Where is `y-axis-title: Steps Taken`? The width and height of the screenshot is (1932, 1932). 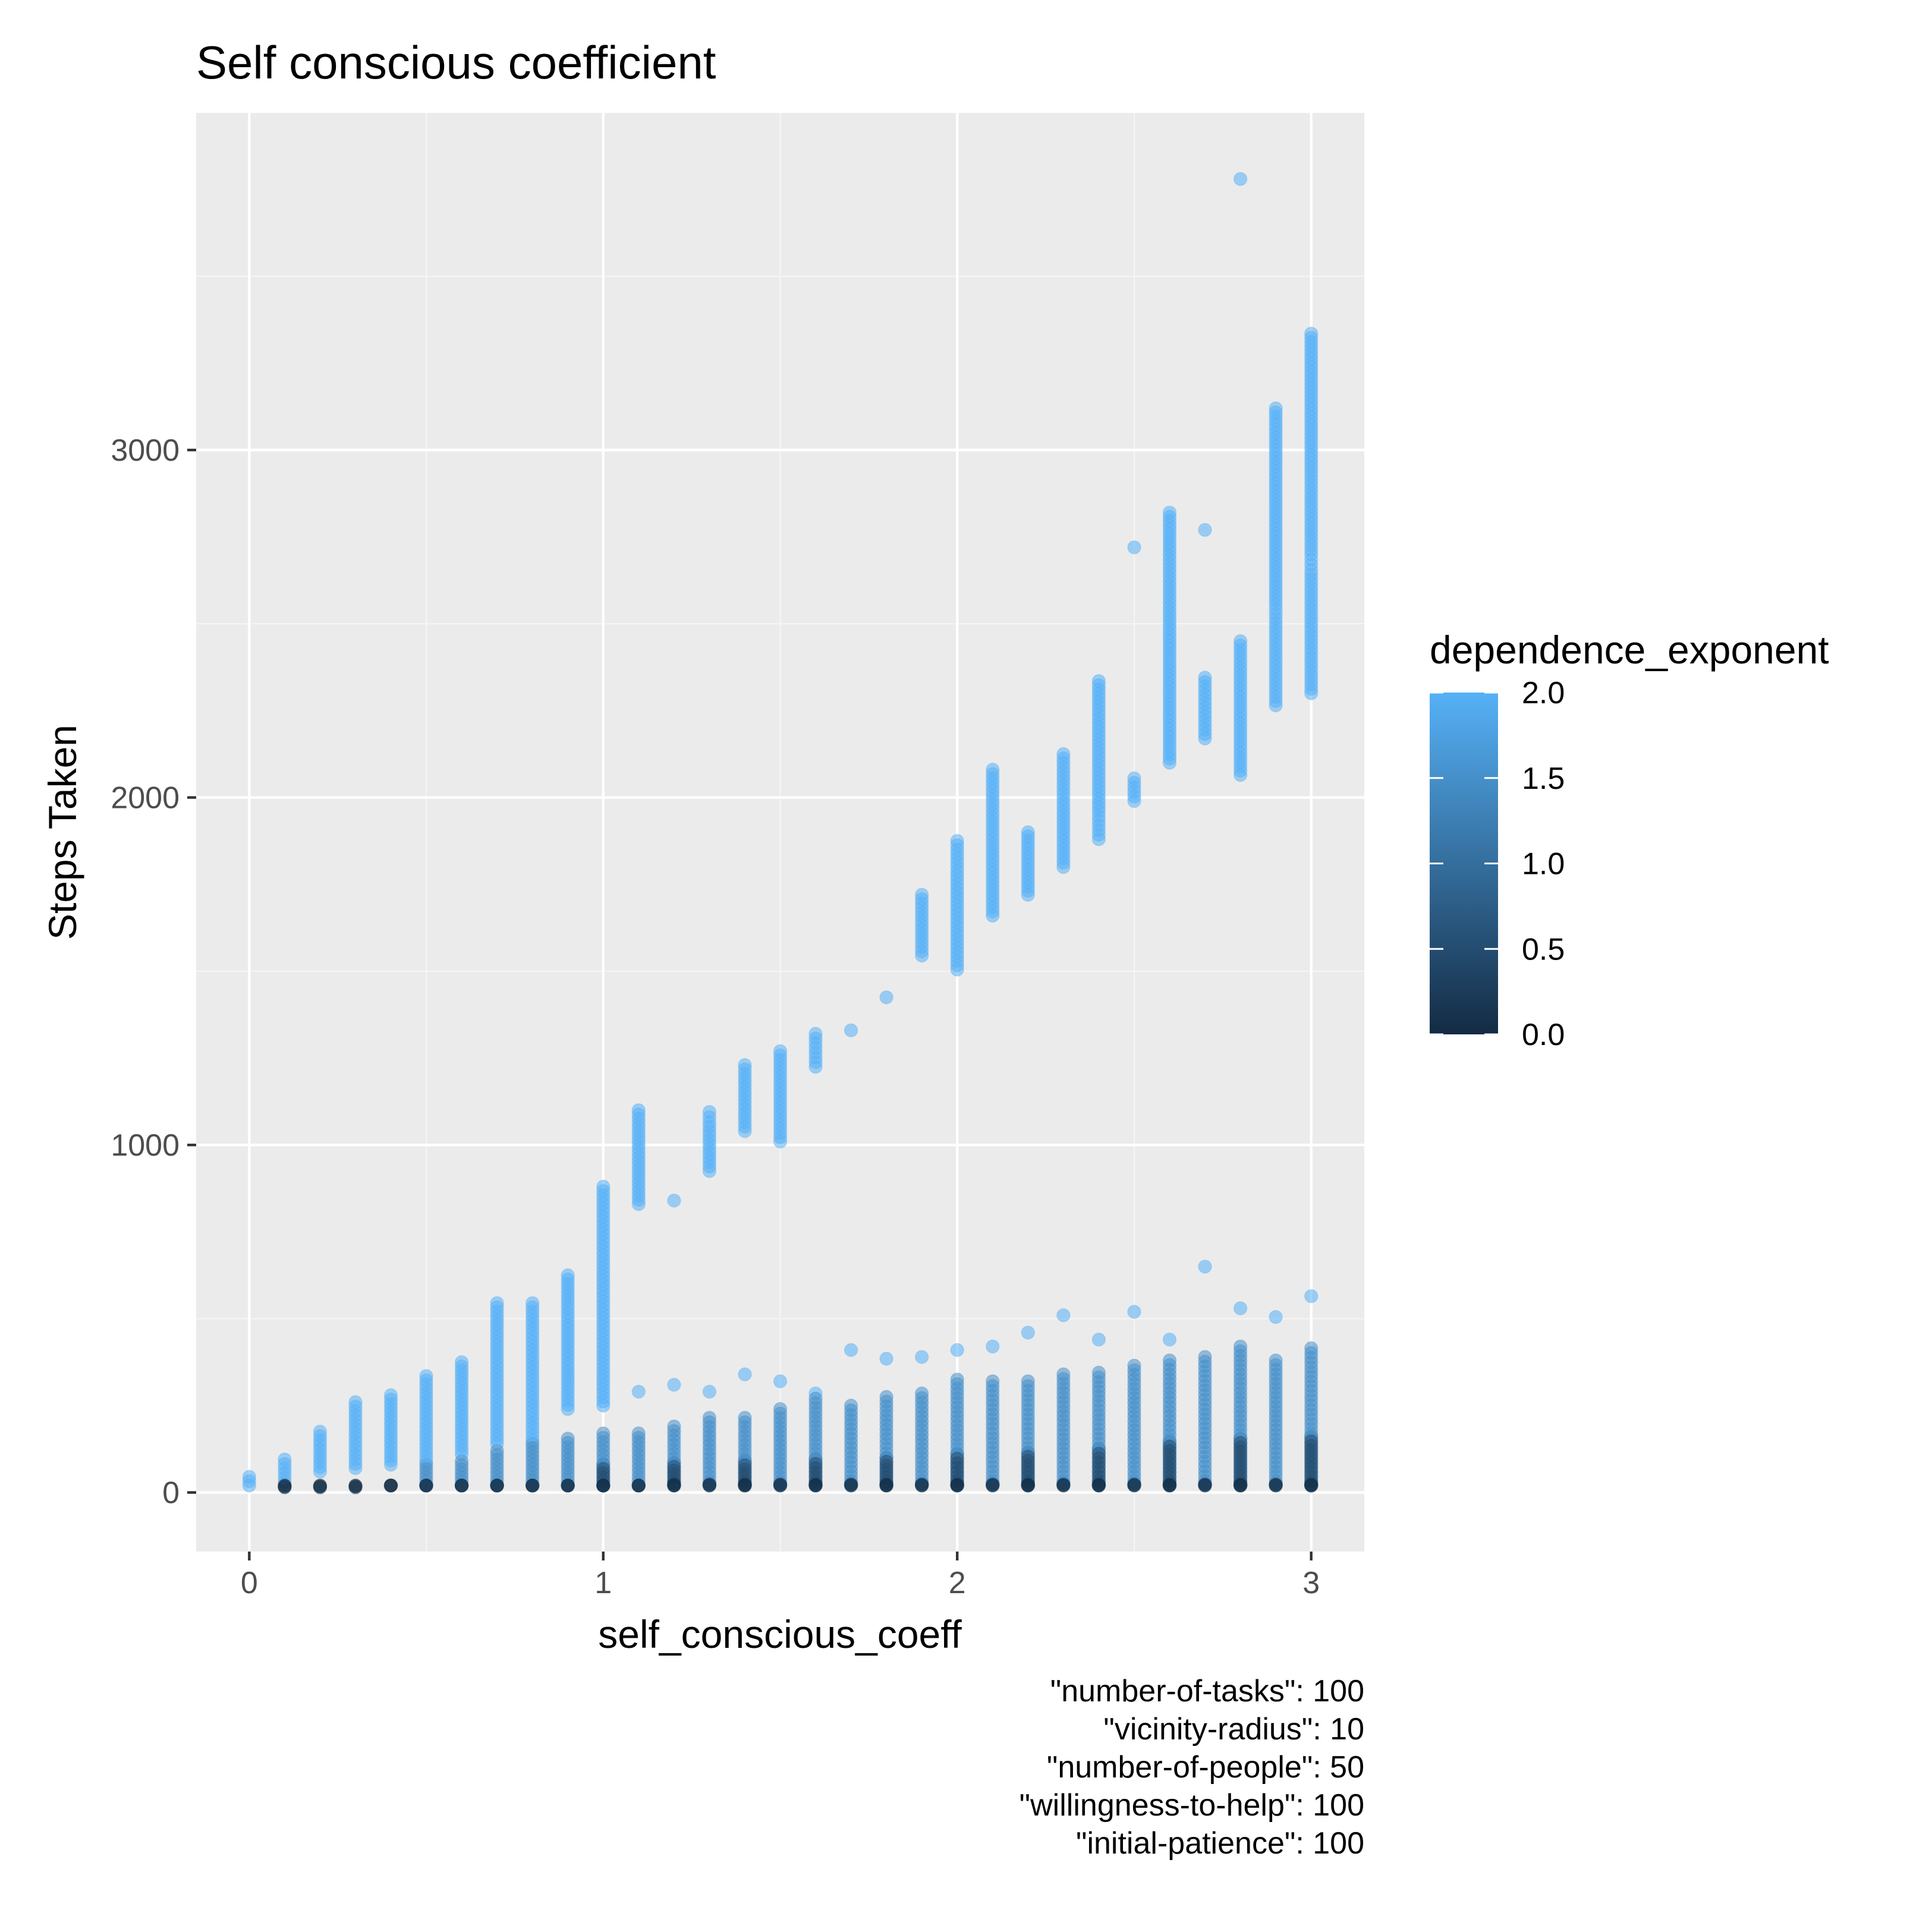
y-axis-title: Steps Taken is located at coordinates (62, 833).